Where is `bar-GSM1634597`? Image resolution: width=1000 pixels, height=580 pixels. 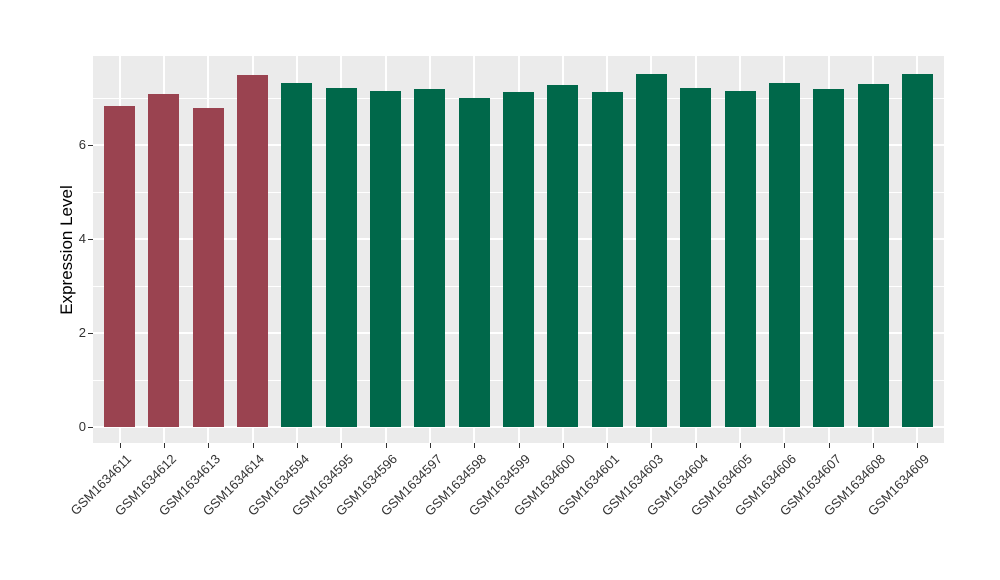
bar-GSM1634597 is located at coordinates (430, 257).